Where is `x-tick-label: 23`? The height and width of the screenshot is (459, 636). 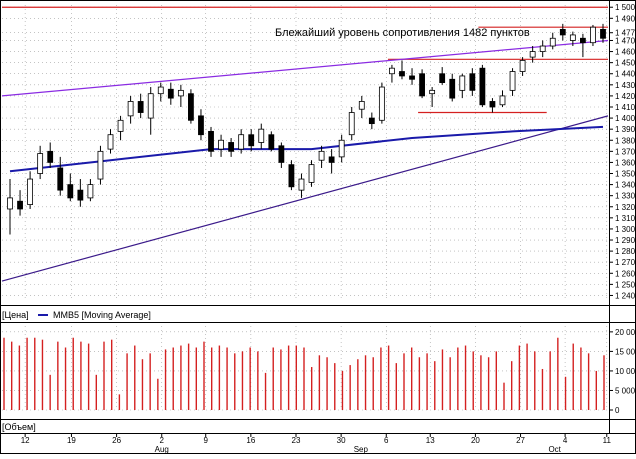 x-tick-label: 23 is located at coordinates (296, 440).